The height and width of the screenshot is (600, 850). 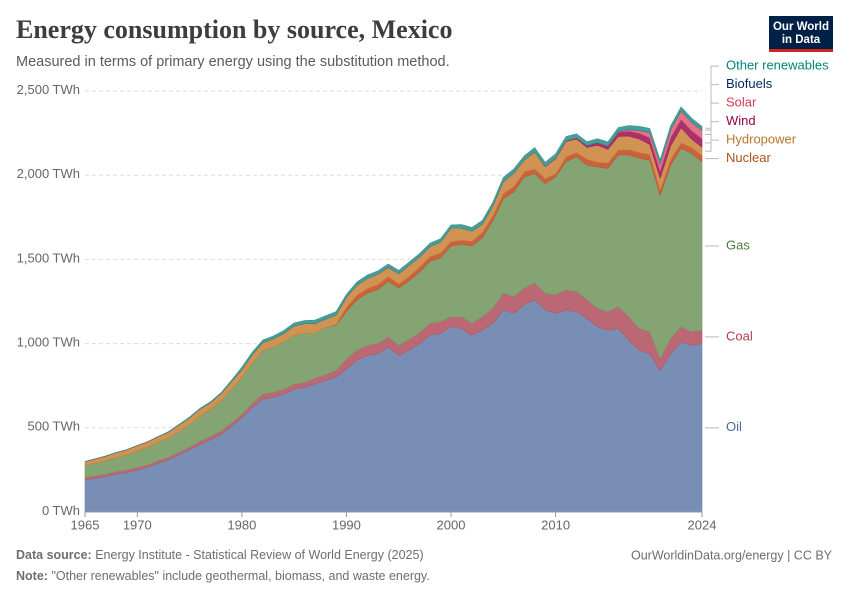 I want to click on source-label: Data source:, so click(x=54, y=555).